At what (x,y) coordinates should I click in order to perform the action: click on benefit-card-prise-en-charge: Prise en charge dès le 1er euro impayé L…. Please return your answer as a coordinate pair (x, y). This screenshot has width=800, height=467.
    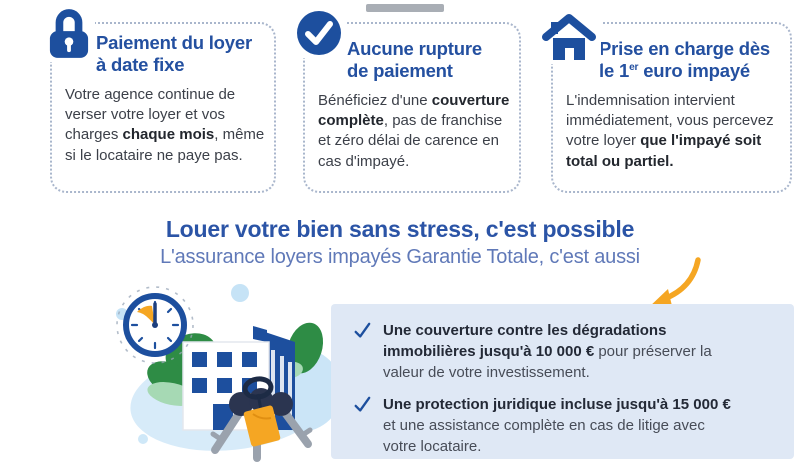
    Looking at the image, I should click on (664, 102).